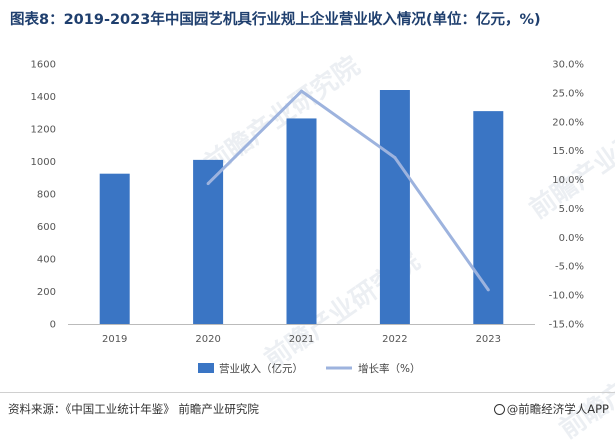 The height and width of the screenshot is (446, 615). What do you see at coordinates (206, 368) in the screenshot?
I see `legend-bar-swatch` at bounding box center [206, 368].